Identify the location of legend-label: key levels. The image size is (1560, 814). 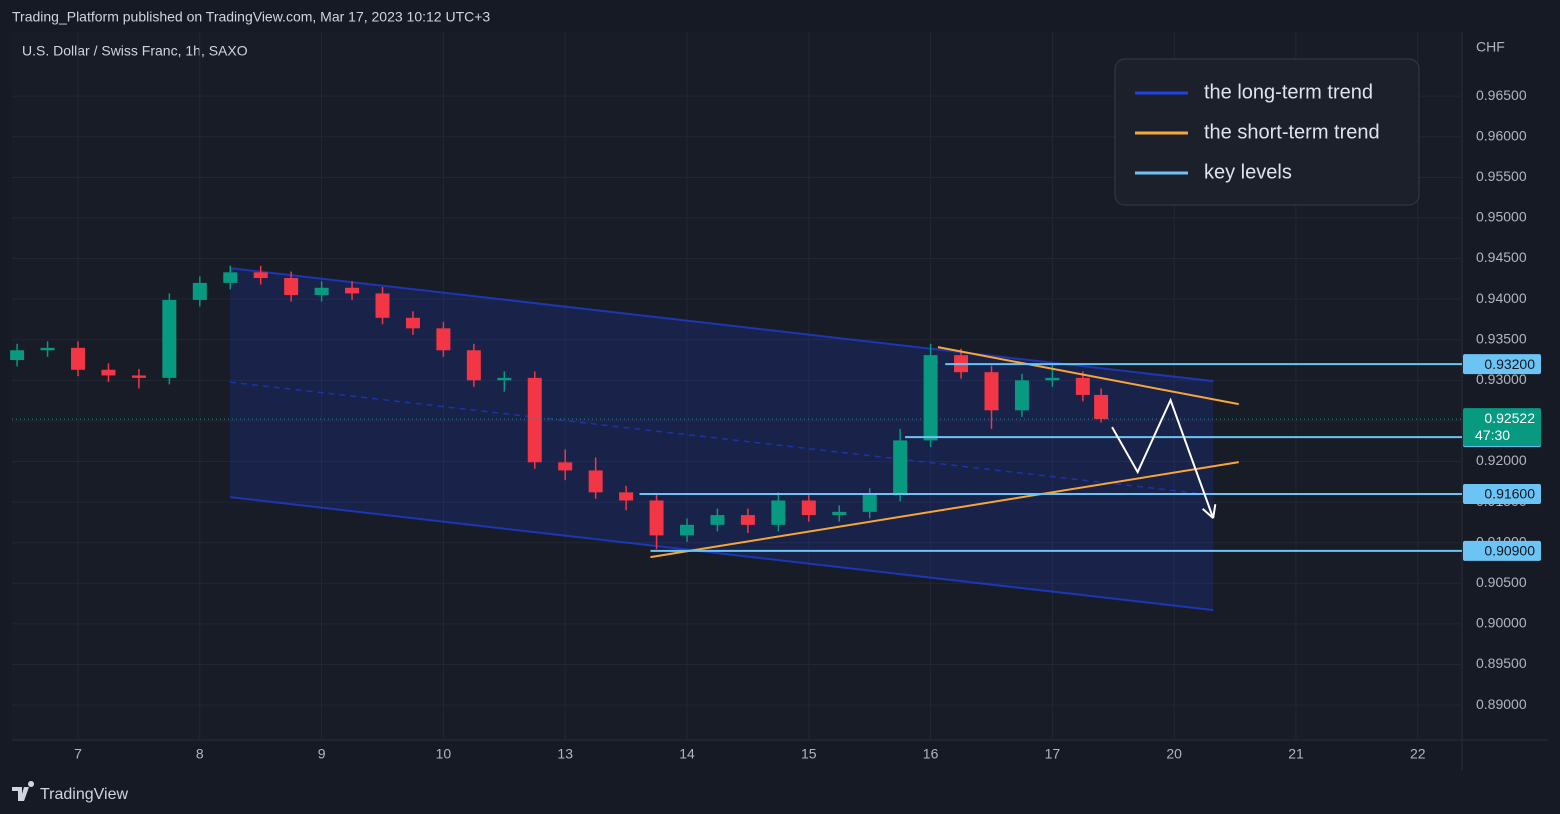
(1248, 172).